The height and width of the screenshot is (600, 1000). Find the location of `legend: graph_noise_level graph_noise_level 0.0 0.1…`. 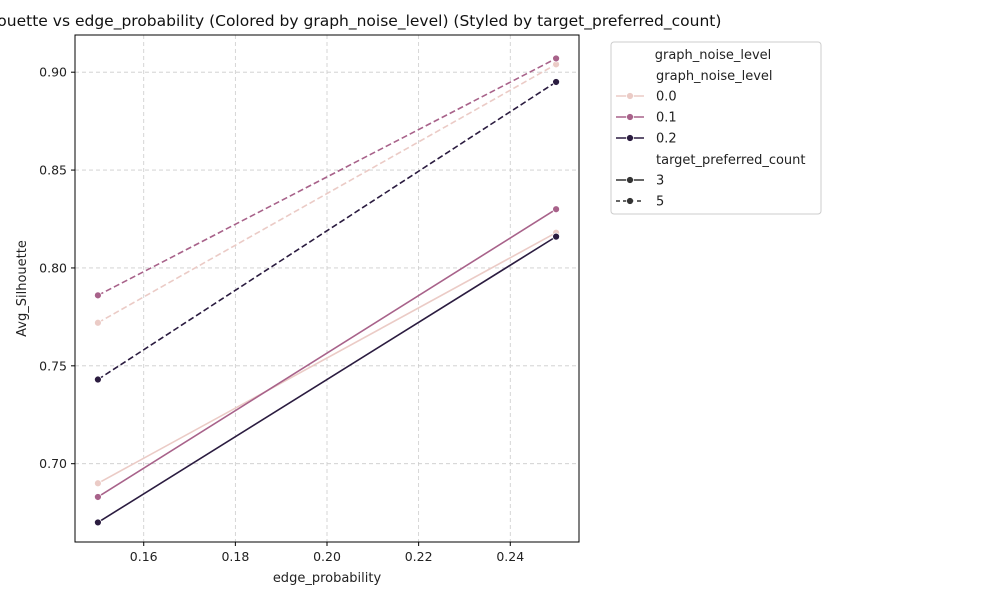

legend: graph_noise_level graph_noise_level 0.0 0.1… is located at coordinates (716, 128).